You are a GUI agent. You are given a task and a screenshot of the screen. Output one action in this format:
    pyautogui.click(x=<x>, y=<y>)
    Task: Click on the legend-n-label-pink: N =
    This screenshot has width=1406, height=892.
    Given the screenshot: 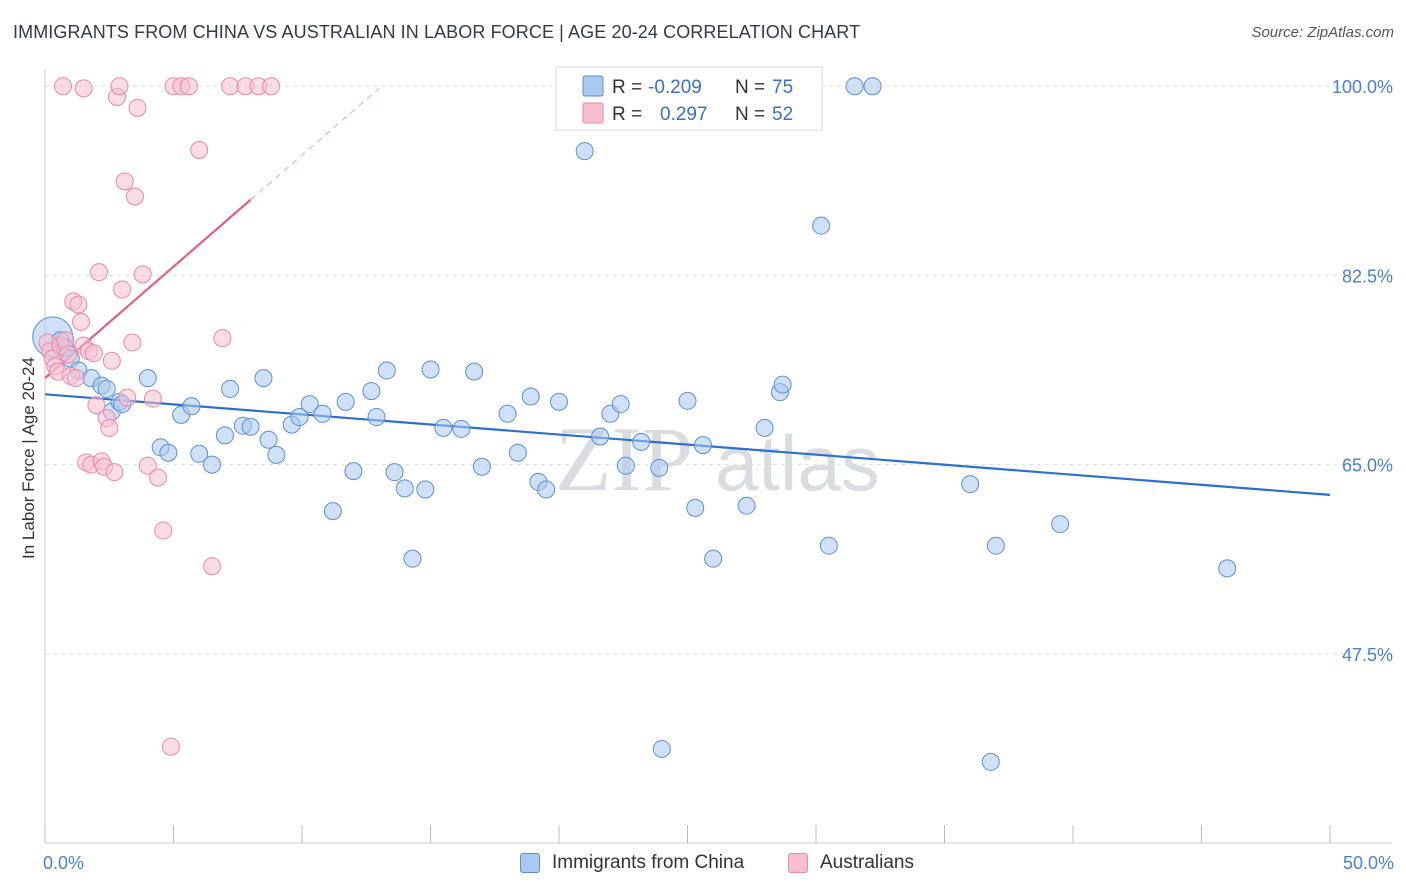 What is the action you would take?
    pyautogui.click(x=750, y=114)
    